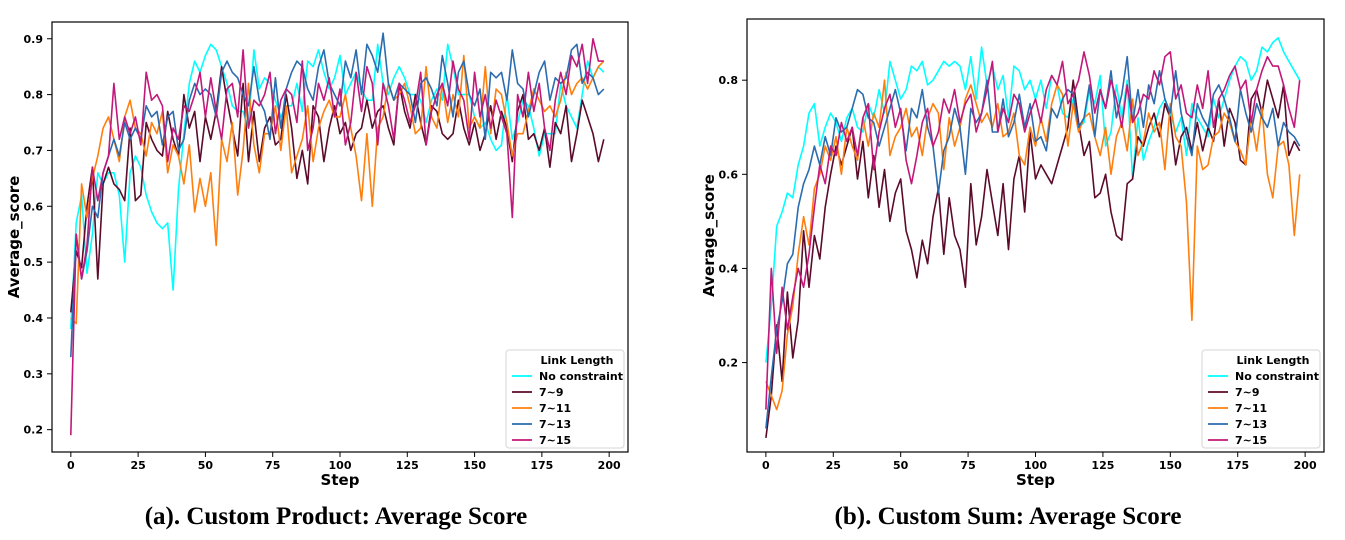  Describe the element at coordinates (34, 150) in the screenshot. I see `chart-a-y-tick-label: 0.7` at that location.